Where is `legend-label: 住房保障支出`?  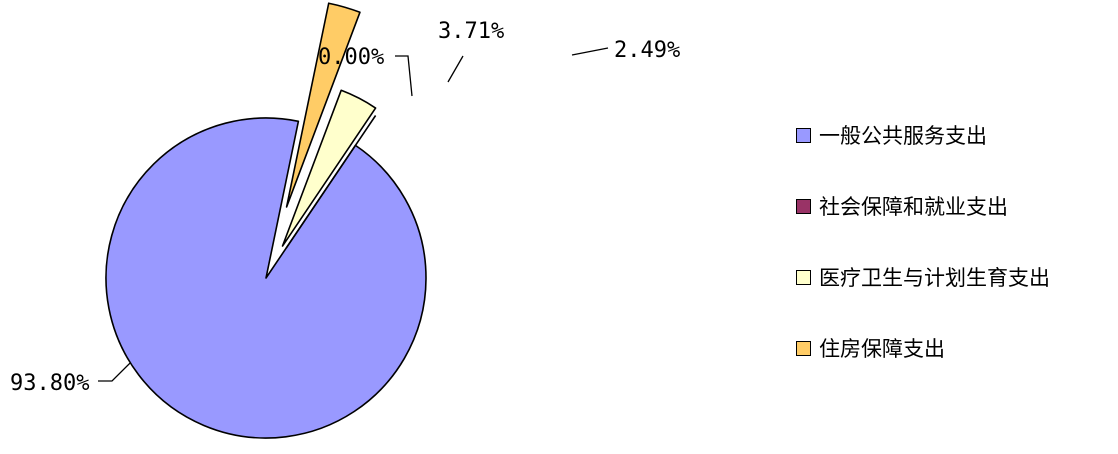 legend-label: 住房保障支出 is located at coordinates (882, 349).